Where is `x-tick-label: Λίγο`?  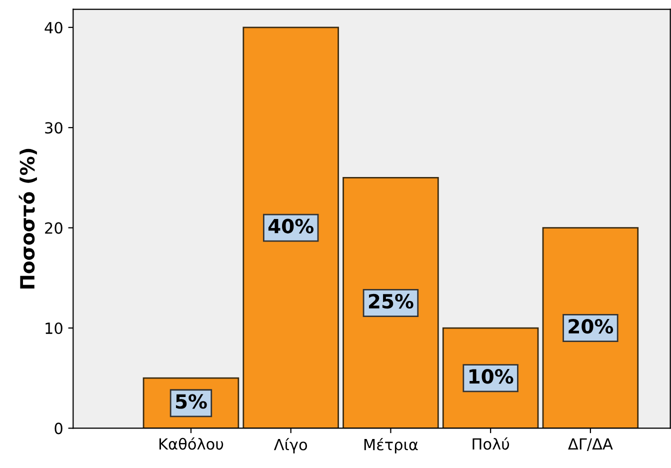
x-tick-label: Λίγο is located at coordinates (291, 446).